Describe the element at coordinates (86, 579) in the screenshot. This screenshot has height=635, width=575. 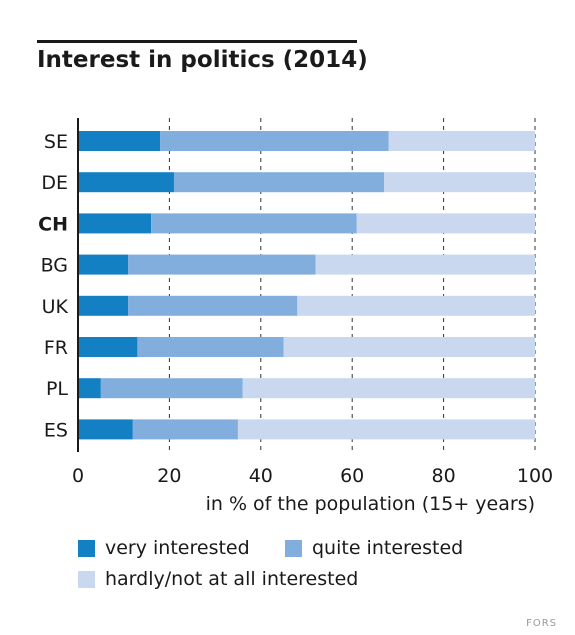
I see `legend-swatch-hardly` at that location.